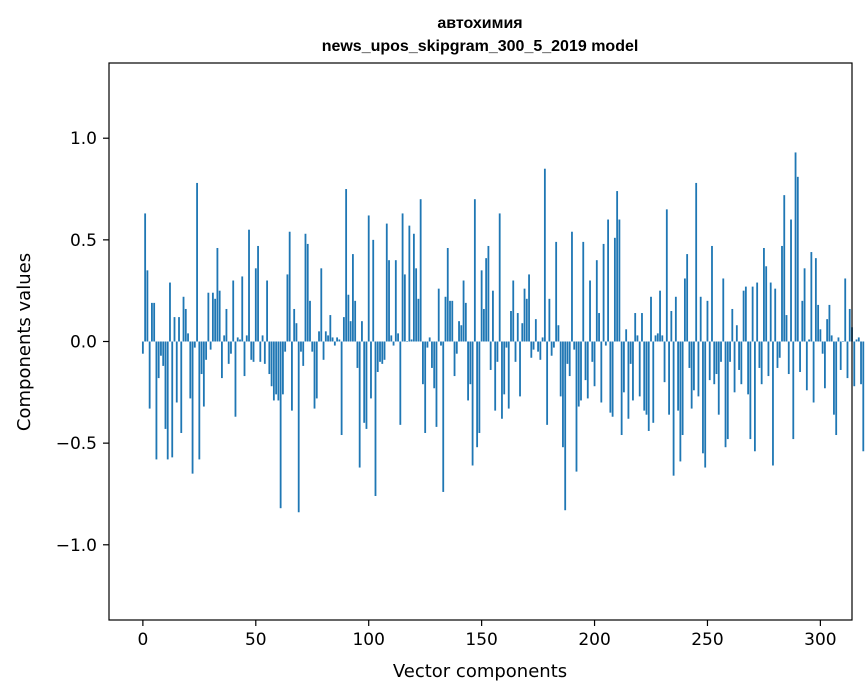 The image size is (867, 696). What do you see at coordinates (480, 671) in the screenshot?
I see `x-axis-label: Vector components` at bounding box center [480, 671].